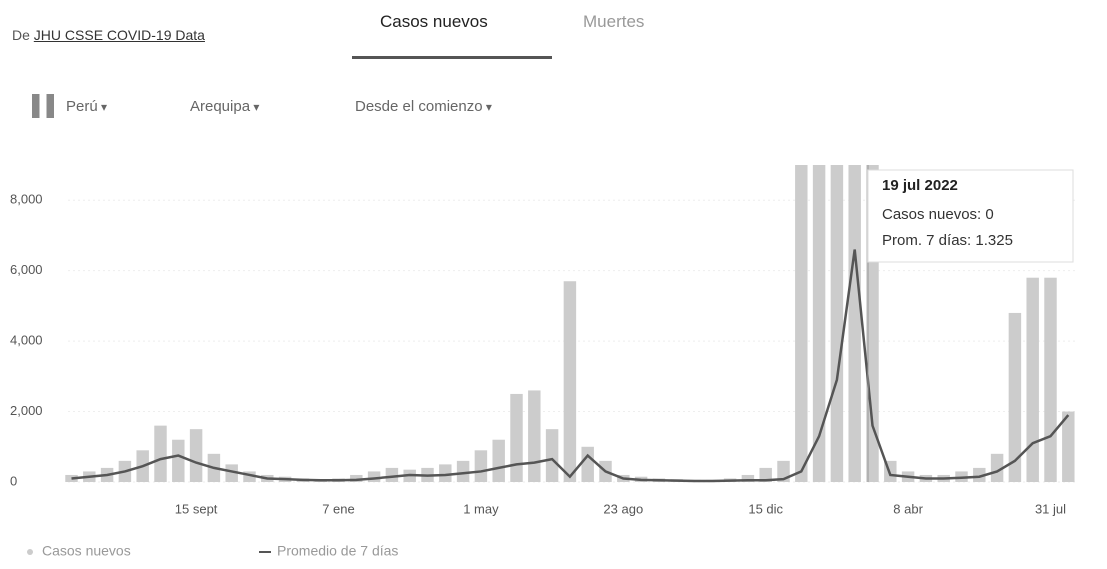 This screenshot has height=569, width=1107. What do you see at coordinates (21, 35) in the screenshot?
I see `source-prefix: De` at bounding box center [21, 35].